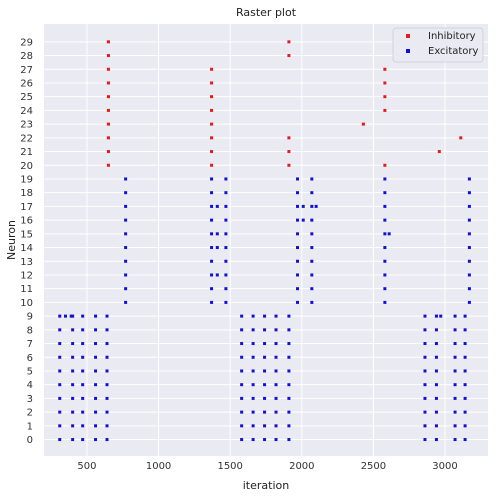 The image size is (496, 496). I want to click on y-tick-label: 6, so click(30, 358).